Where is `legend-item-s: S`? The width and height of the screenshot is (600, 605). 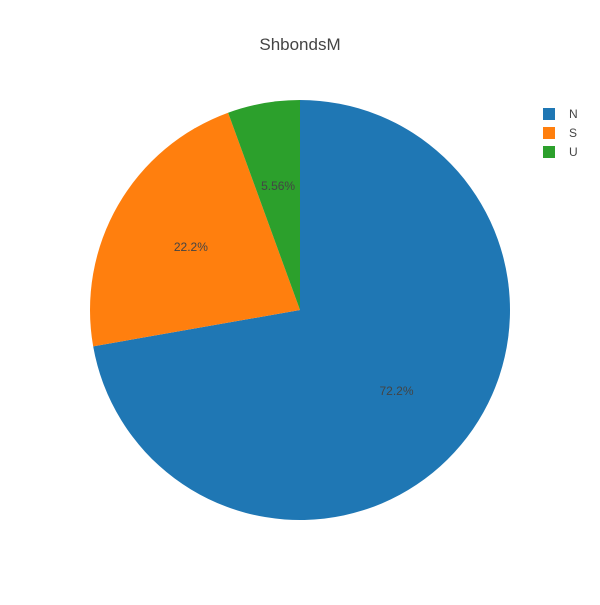
legend-item-s: S is located at coordinates (560, 133).